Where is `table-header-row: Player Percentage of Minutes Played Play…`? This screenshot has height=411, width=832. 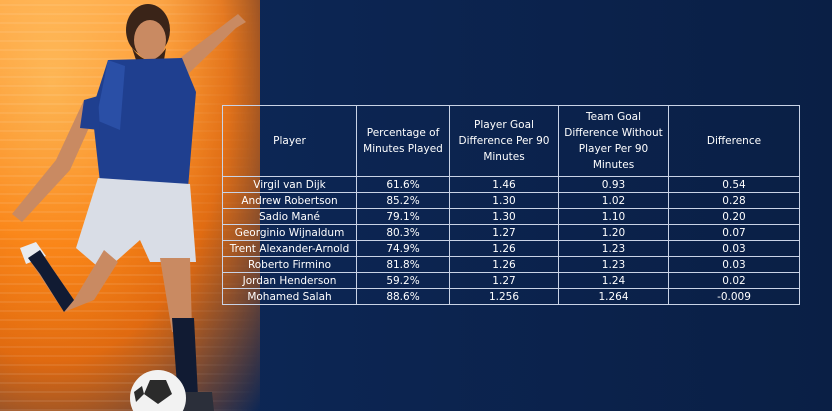 table-header-row: Player Percentage of Minutes Played Play… is located at coordinates (511, 141).